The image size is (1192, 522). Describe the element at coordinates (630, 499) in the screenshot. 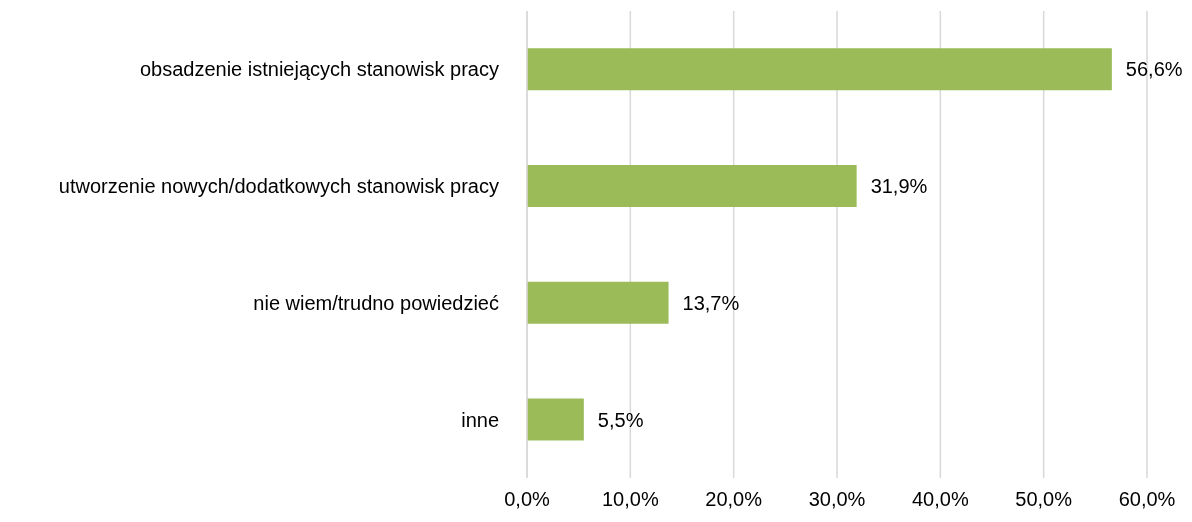

I see `x-tick-label: 10,0%` at that location.